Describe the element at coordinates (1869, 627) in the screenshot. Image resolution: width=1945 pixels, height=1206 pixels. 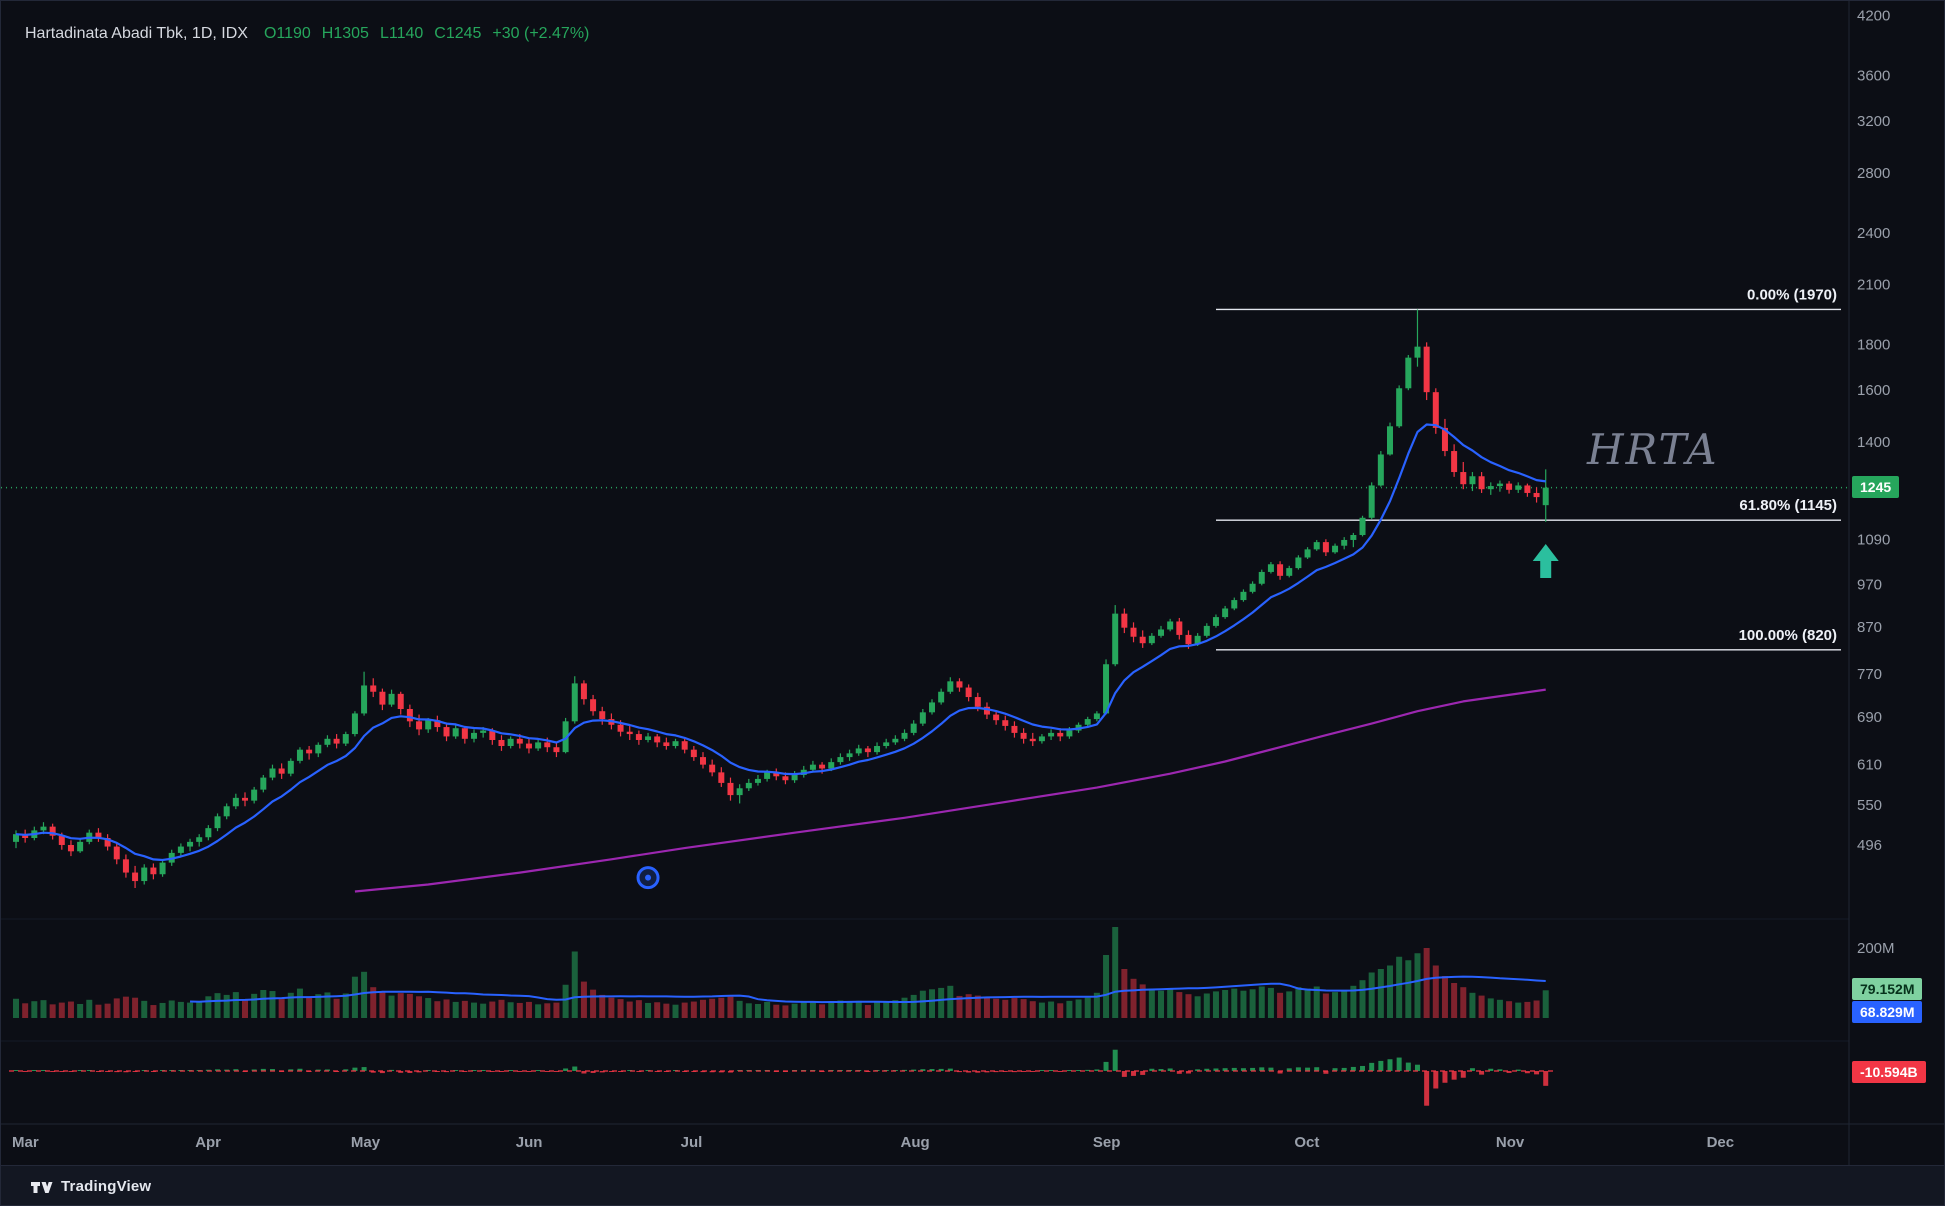
I see `price-tick: 870` at that location.